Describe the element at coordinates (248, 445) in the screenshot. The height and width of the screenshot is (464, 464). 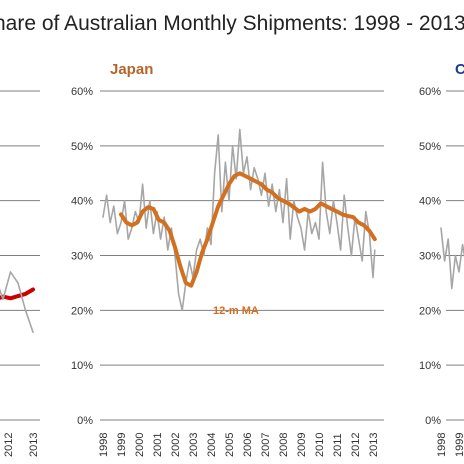
I see `x-tick-label: 2006` at that location.